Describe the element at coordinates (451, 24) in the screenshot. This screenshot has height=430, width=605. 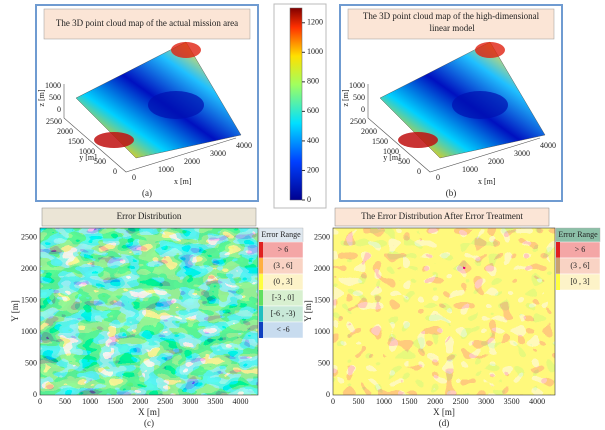
I see `panel-title-box` at that location.